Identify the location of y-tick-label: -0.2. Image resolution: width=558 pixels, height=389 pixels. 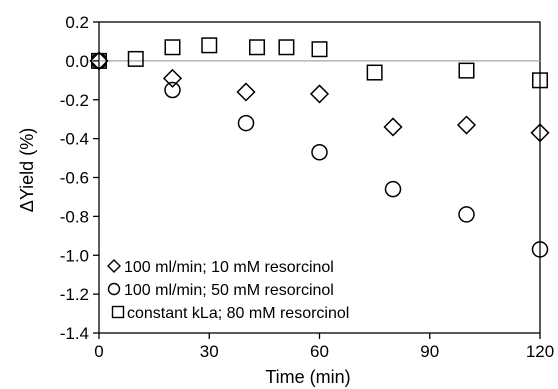
(74, 100).